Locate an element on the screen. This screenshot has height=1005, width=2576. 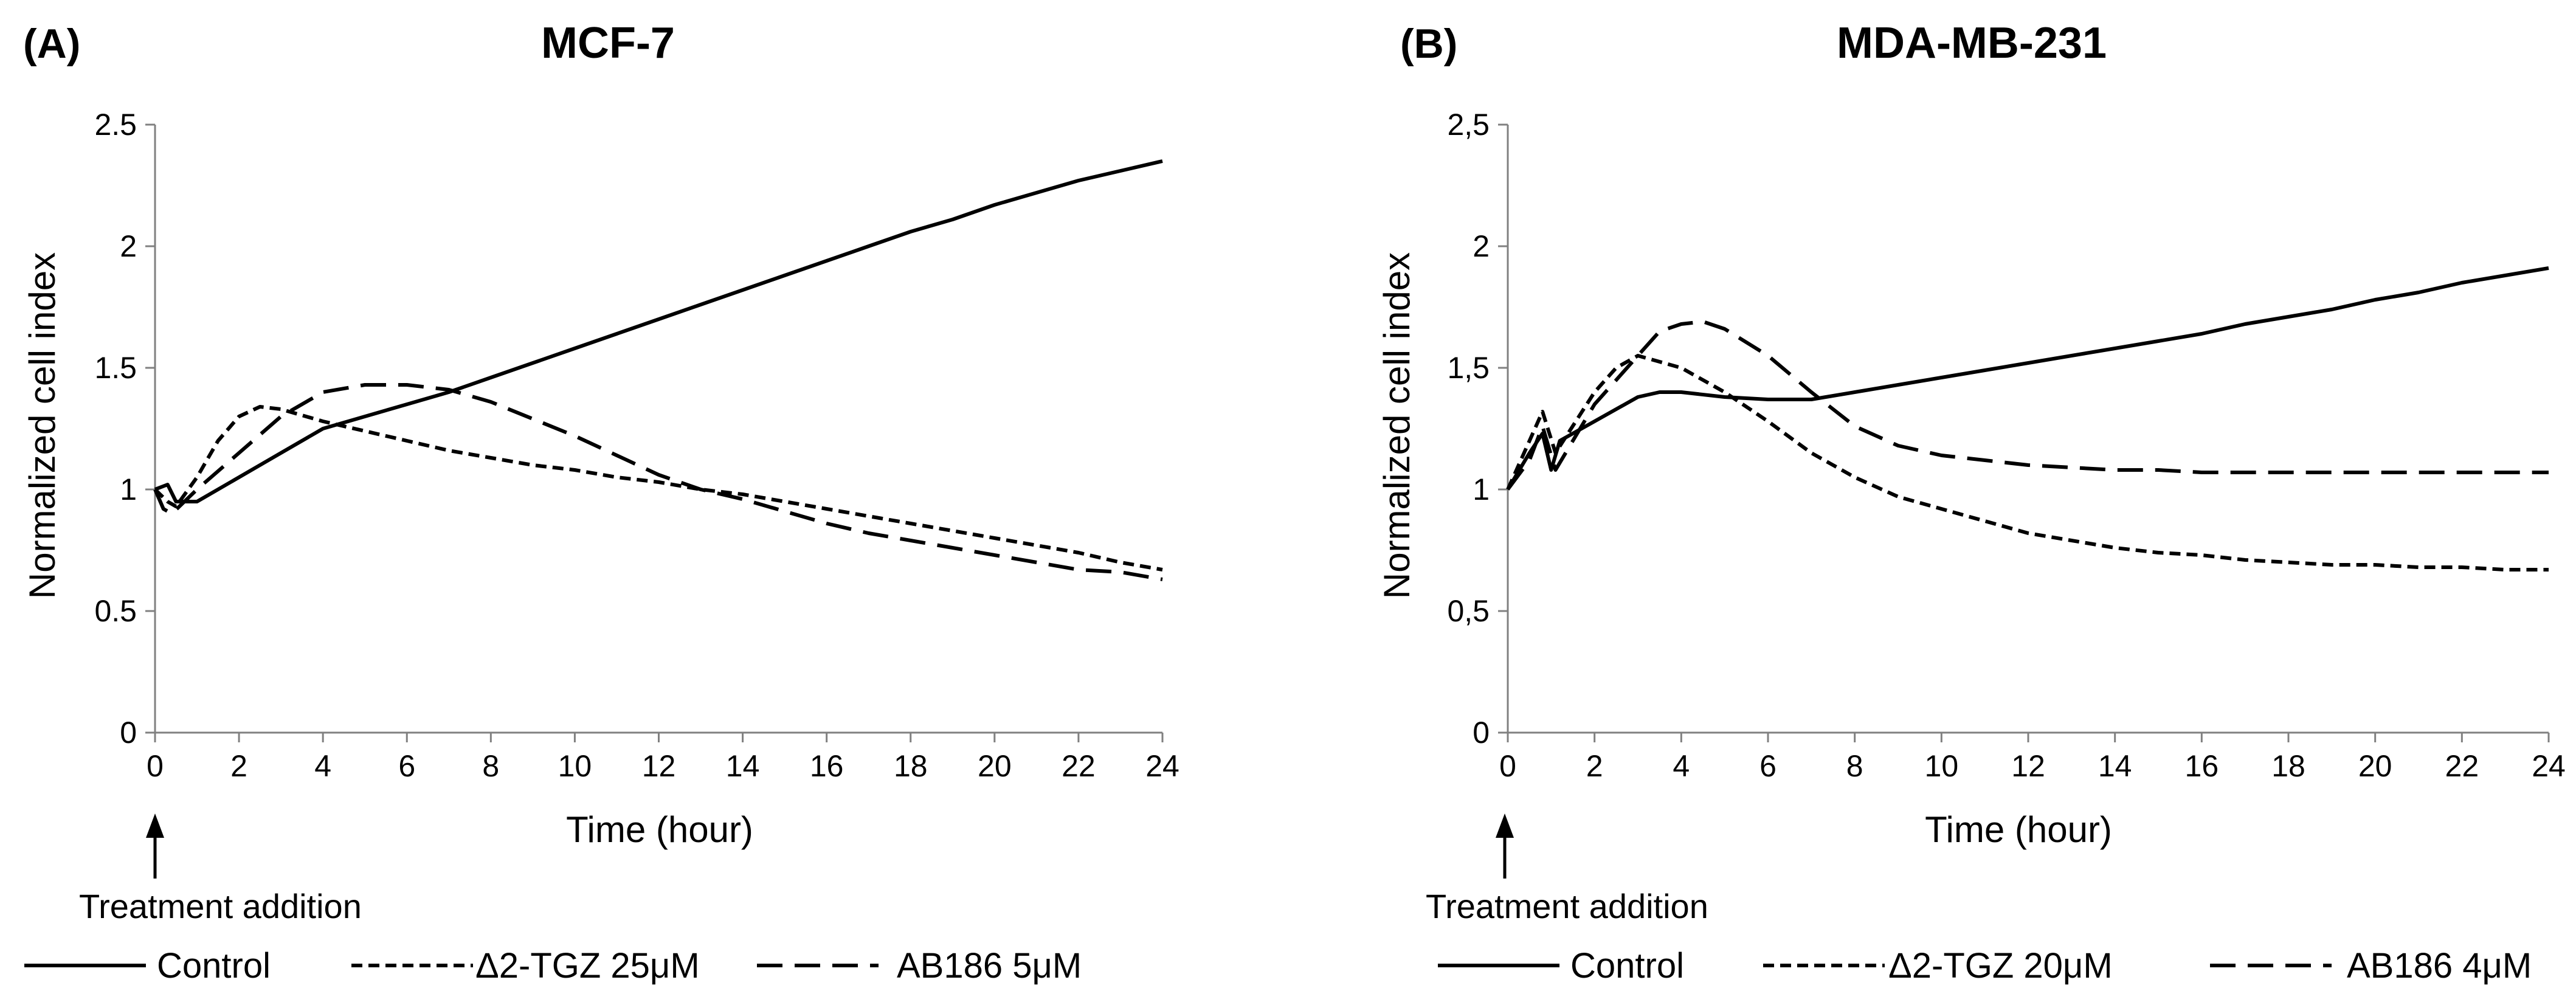
treatment-annotation-b: Treatment addition is located at coordinates (1567, 906).